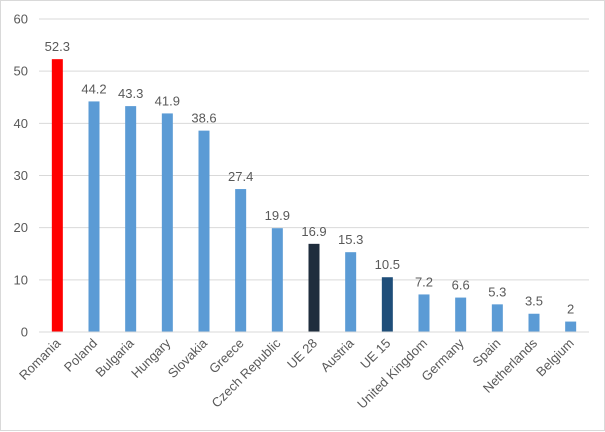  I want to click on x-tick-label: Austria, so click(338, 355).